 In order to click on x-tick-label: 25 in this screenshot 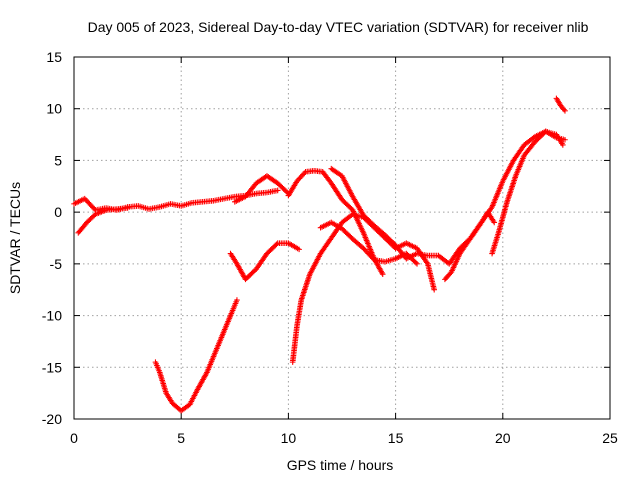, I will do `click(610, 438)`.